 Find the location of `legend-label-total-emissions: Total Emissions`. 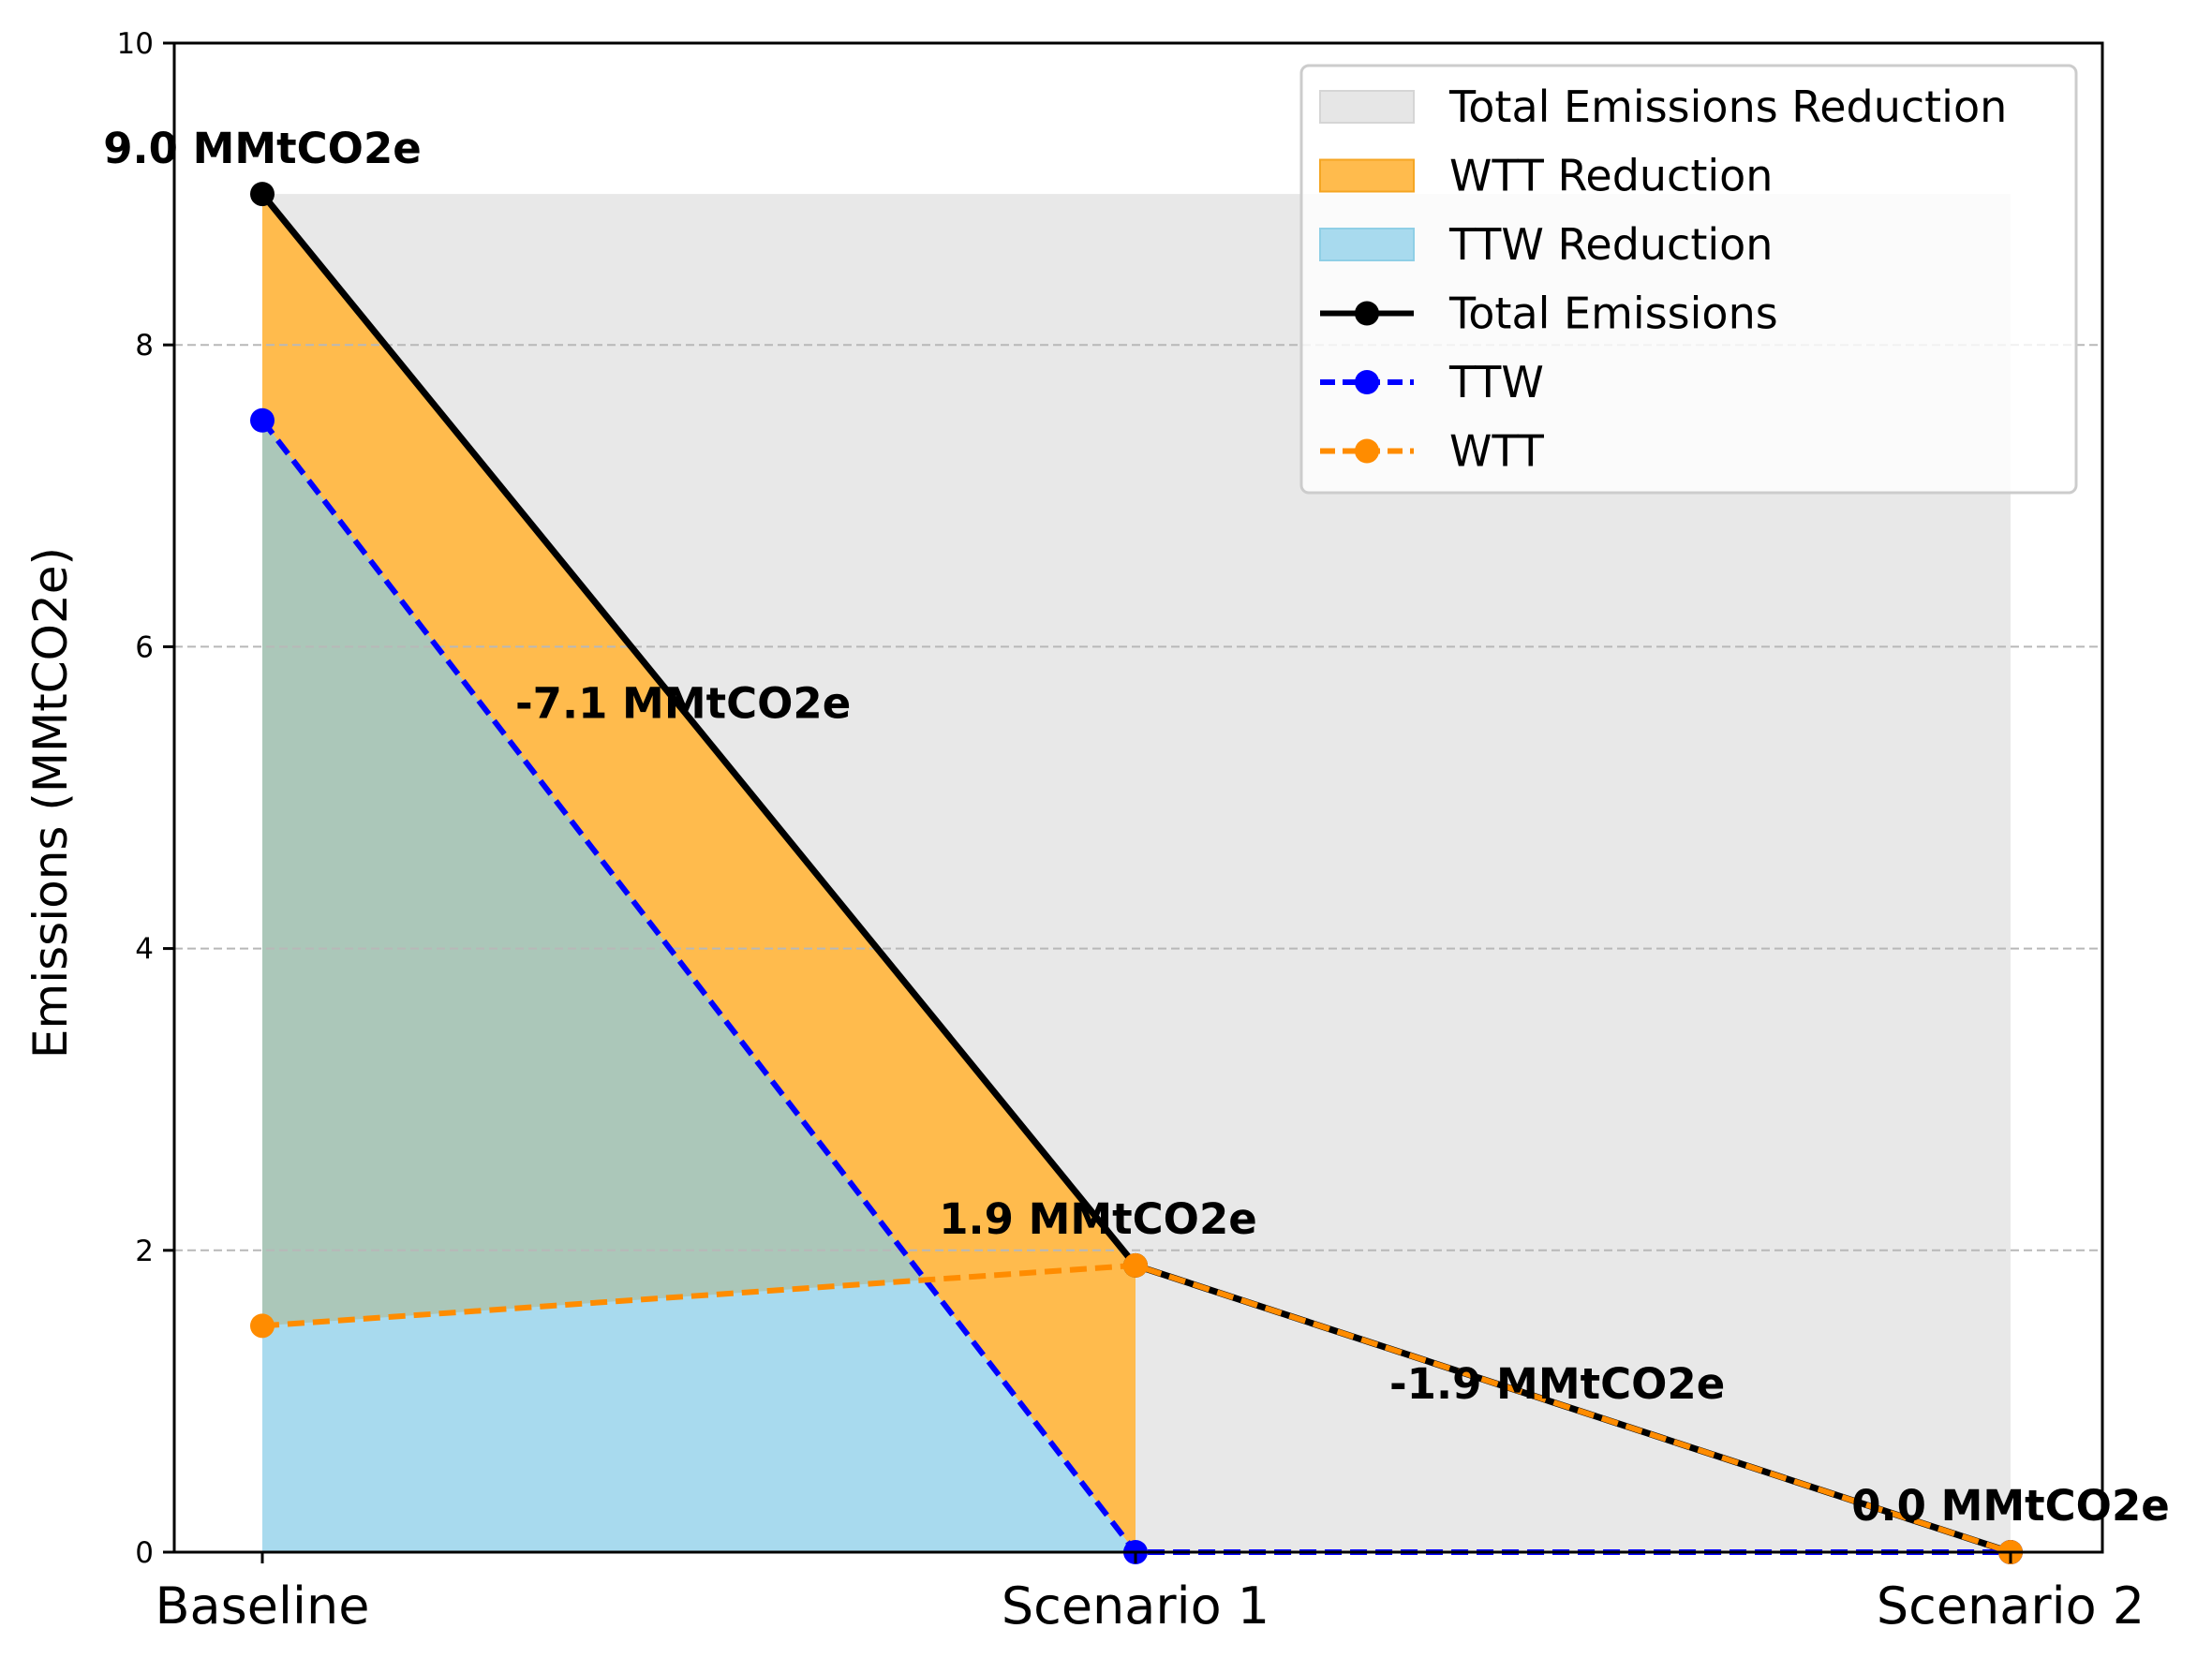

legend-label-total-emissions: Total Emissions is located at coordinates (1613, 314).